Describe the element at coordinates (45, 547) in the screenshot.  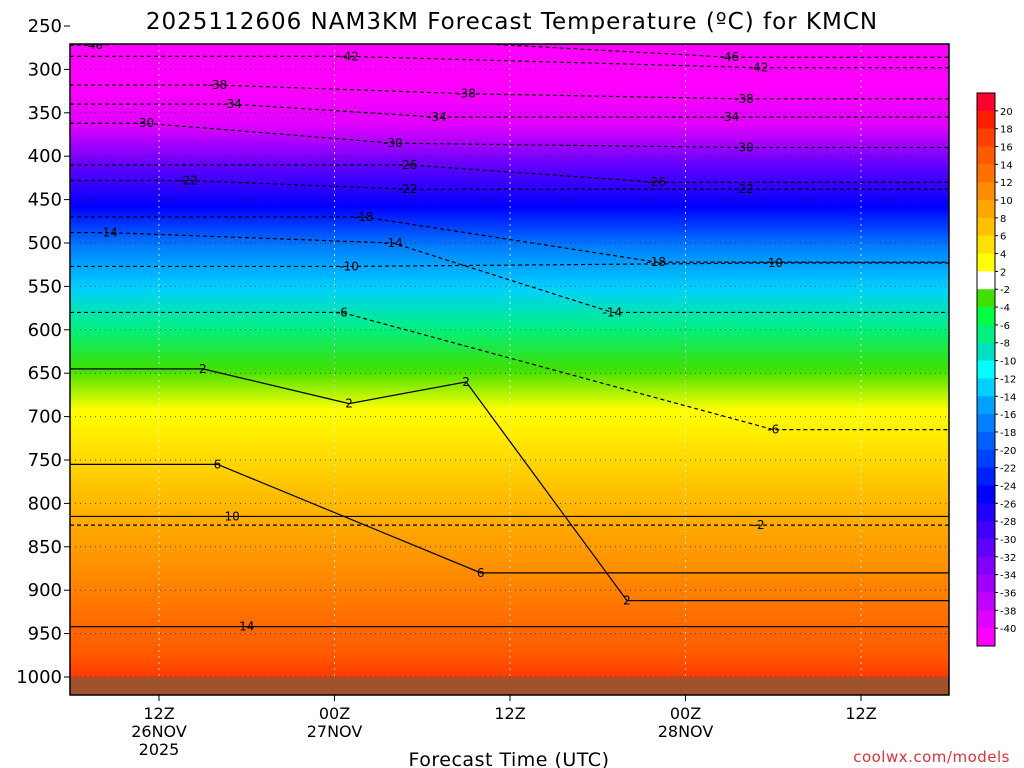
I see `pressure-tick-label: 850` at that location.